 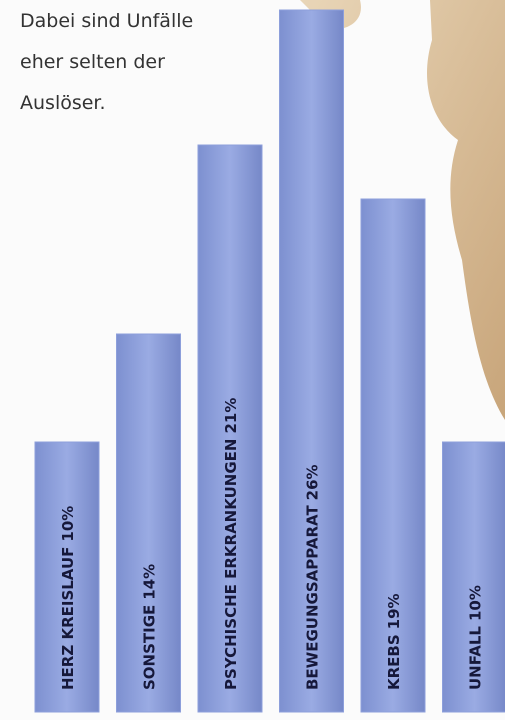 What do you see at coordinates (313, 597) in the screenshot?
I see `category-label: BEWEGUNGSAPPARAT` at bounding box center [313, 597].